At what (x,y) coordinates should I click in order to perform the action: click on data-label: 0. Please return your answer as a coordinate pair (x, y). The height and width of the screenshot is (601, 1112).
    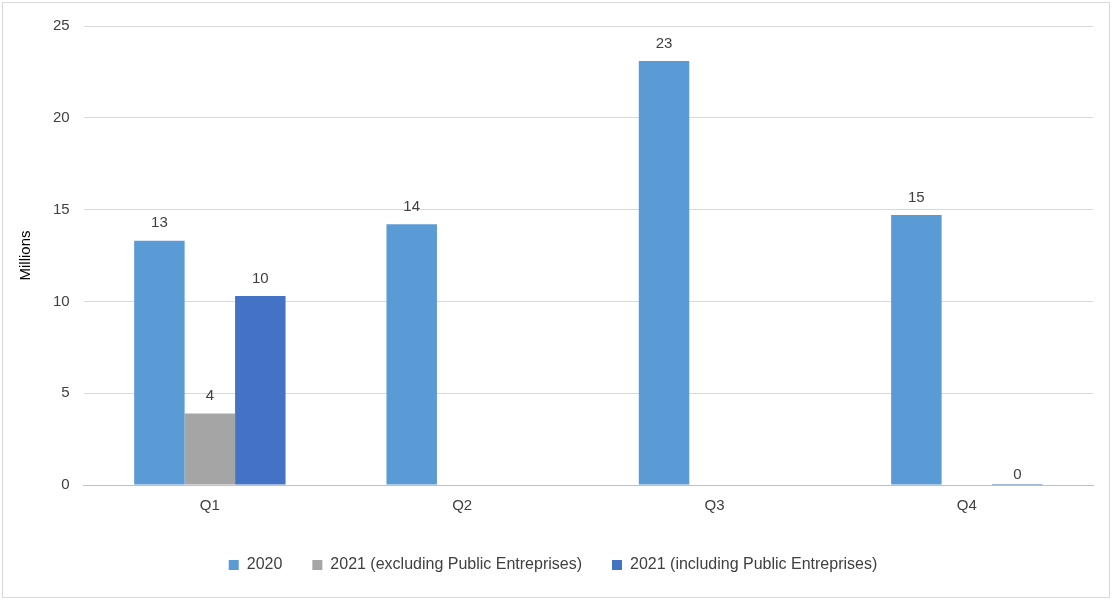
    Looking at the image, I should click on (1017, 473).